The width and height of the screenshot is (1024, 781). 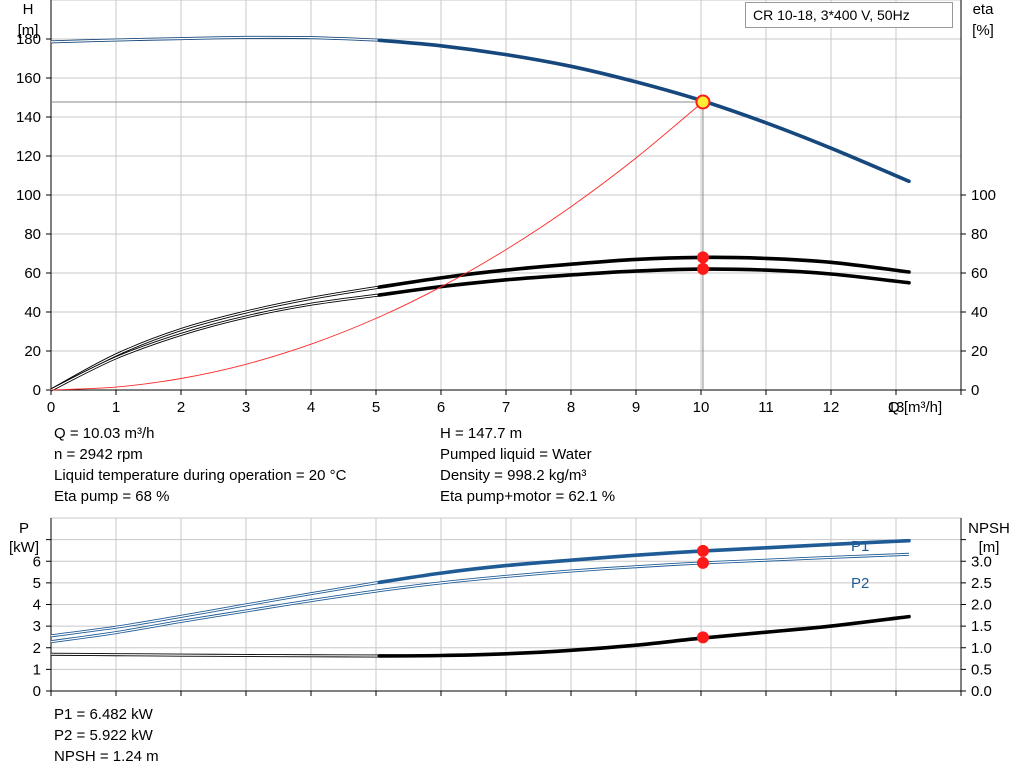 I want to click on series-label-p2: P2, so click(x=860, y=583).